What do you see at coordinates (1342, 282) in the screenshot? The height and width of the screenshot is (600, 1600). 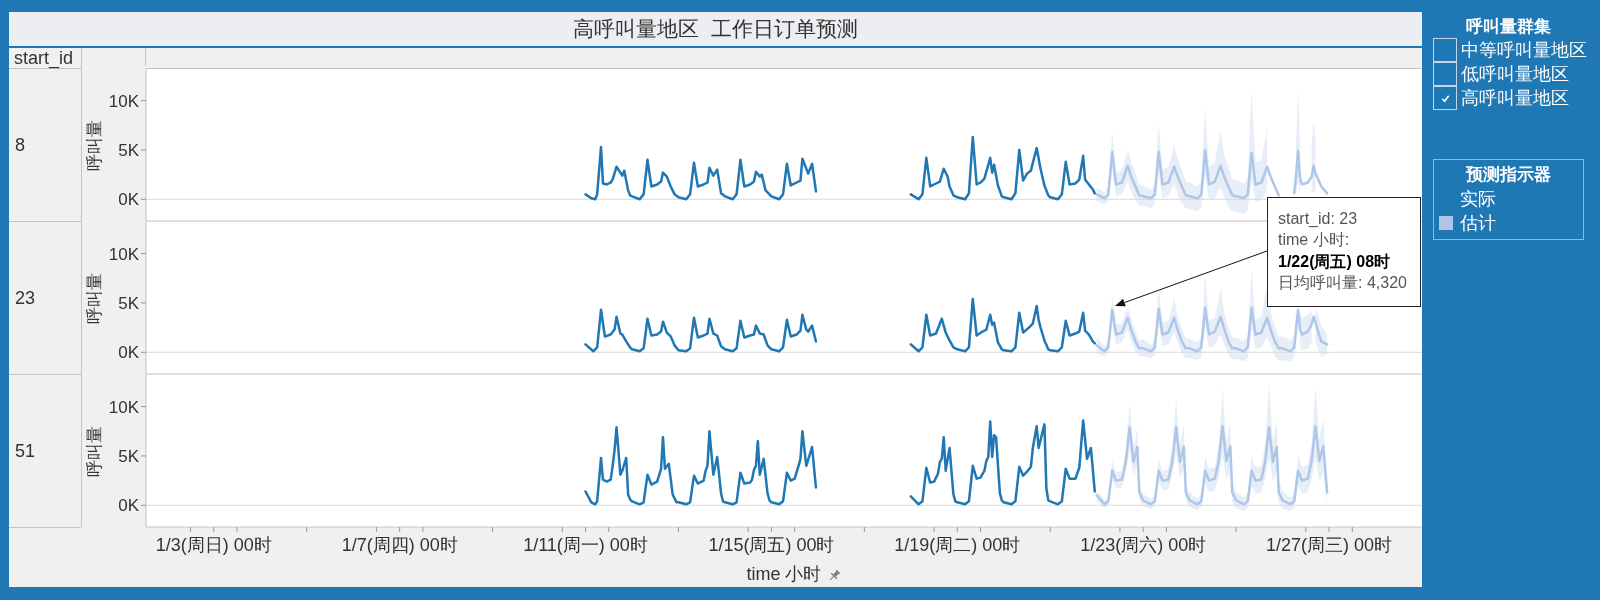 I see `annotation: 日均呼叫量: 4,320` at bounding box center [1342, 282].